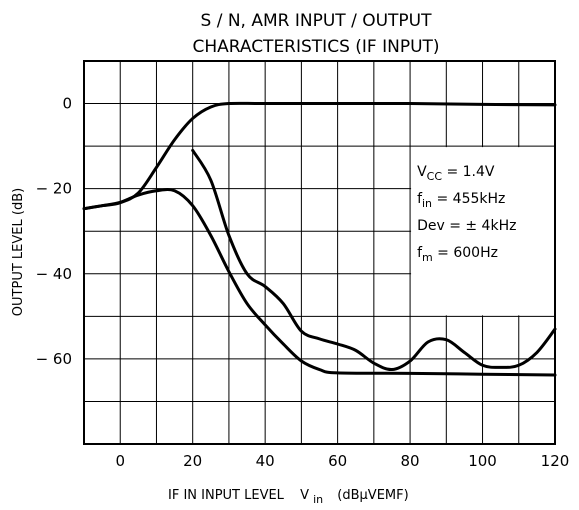  What do you see at coordinates (304, 495) in the screenshot?
I see `x-axis-label-var: V` at bounding box center [304, 495].